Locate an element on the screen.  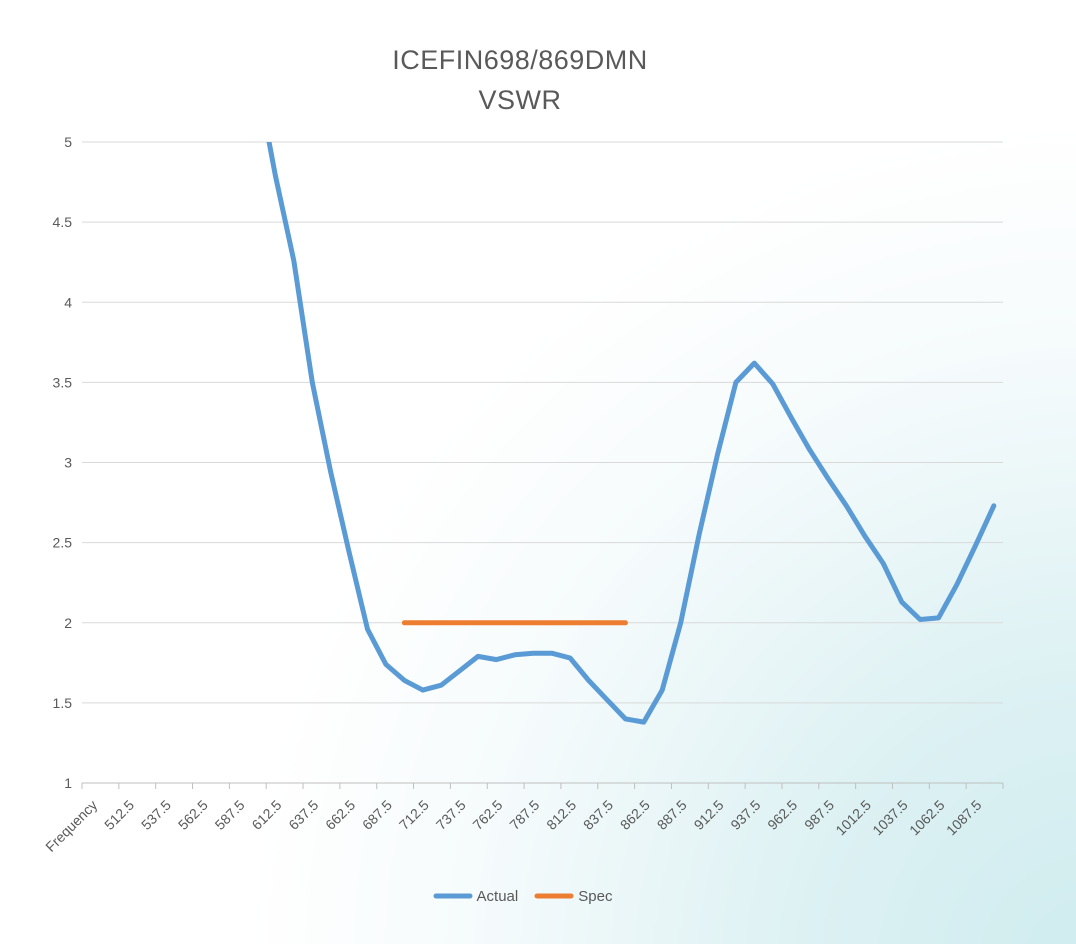
legend-item-actual: Actual is located at coordinates (475, 896).